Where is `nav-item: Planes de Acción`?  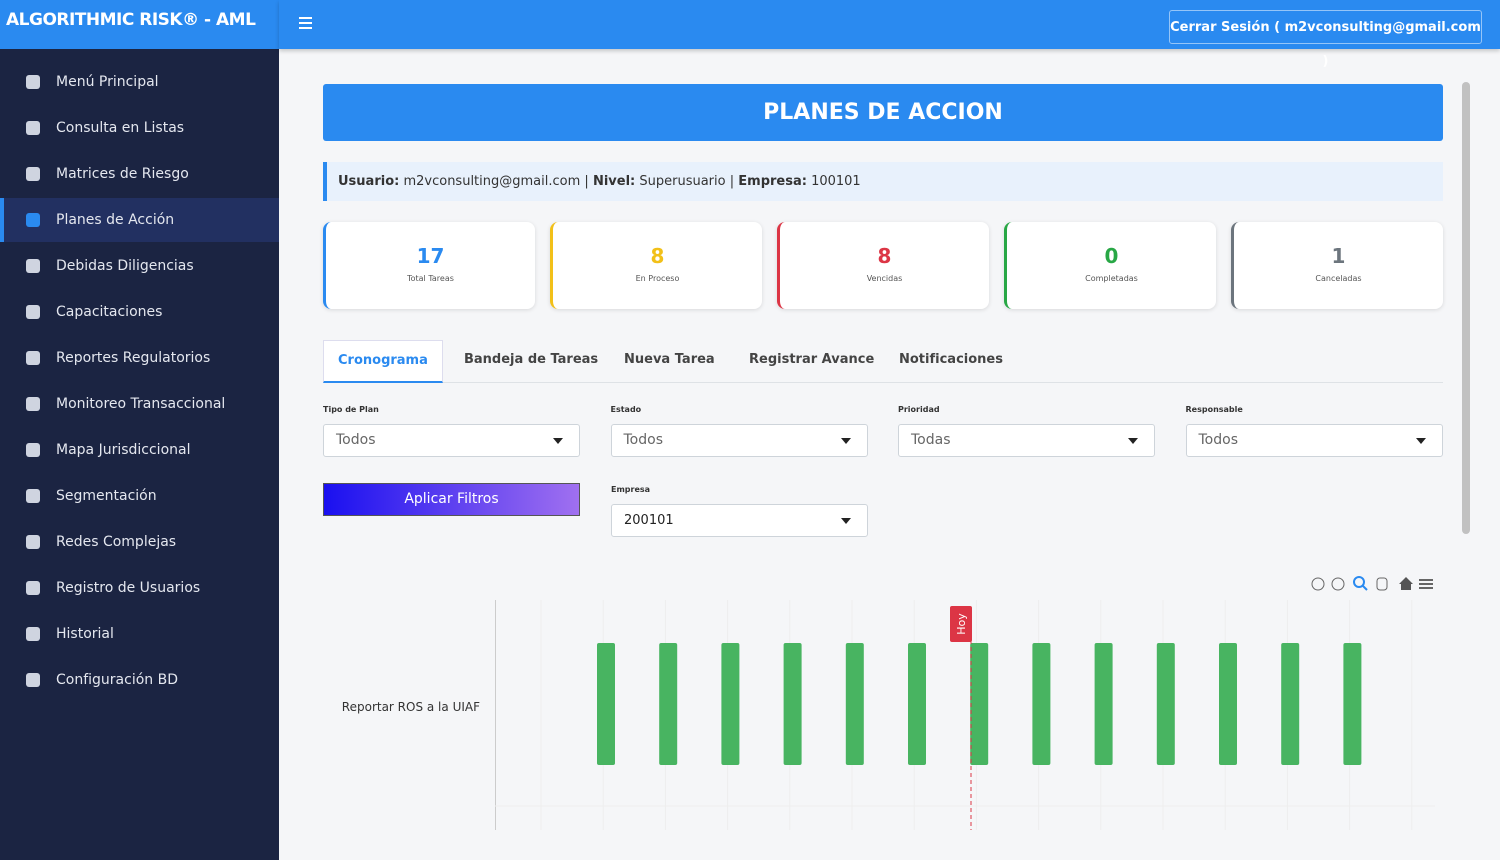 nav-item: Planes de Acción is located at coordinates (139, 220).